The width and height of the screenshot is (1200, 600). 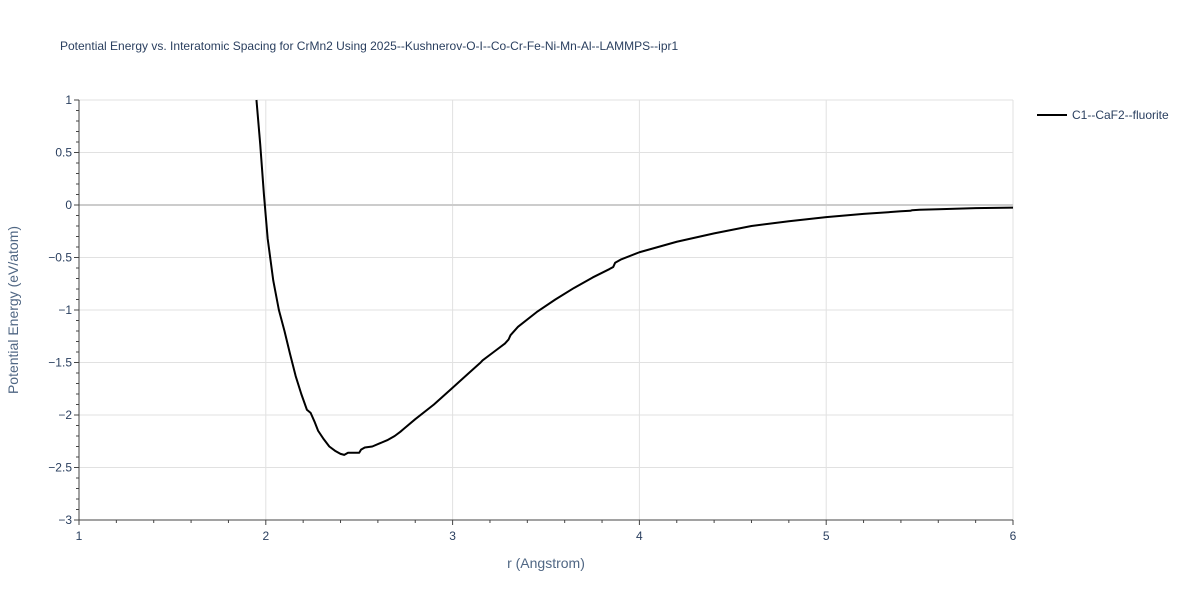 What do you see at coordinates (60, 468) in the screenshot?
I see `y-tick-label: −2.5` at bounding box center [60, 468].